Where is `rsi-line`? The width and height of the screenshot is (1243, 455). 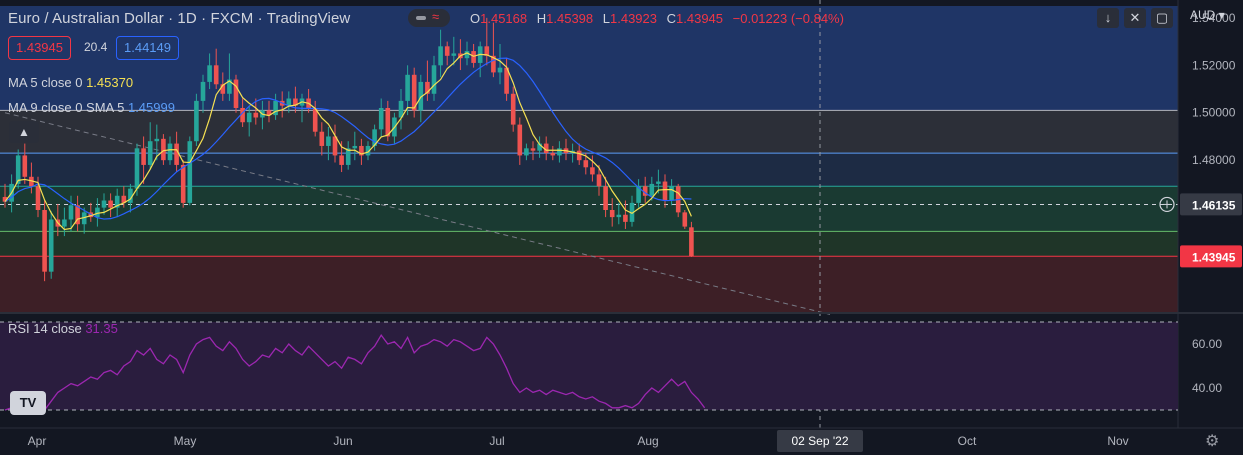
rsi-line is located at coordinates (355, 373).